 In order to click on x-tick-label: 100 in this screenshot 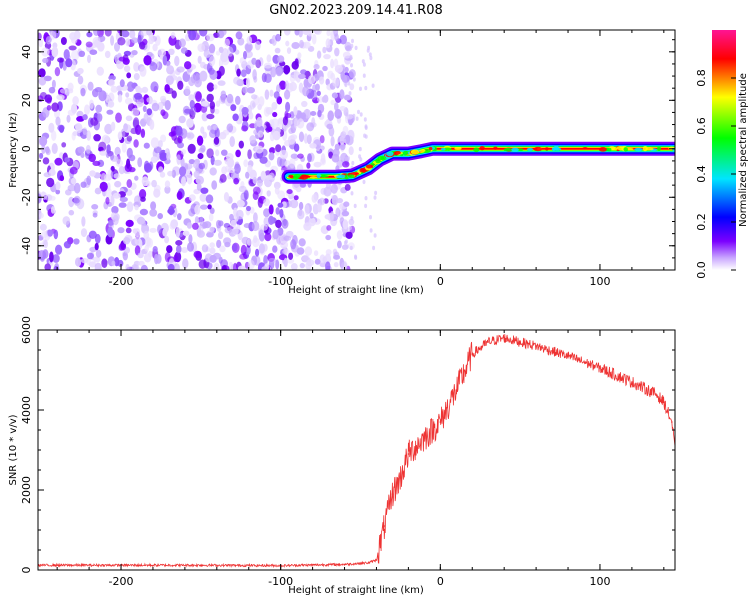, I will do `click(599, 281)`.